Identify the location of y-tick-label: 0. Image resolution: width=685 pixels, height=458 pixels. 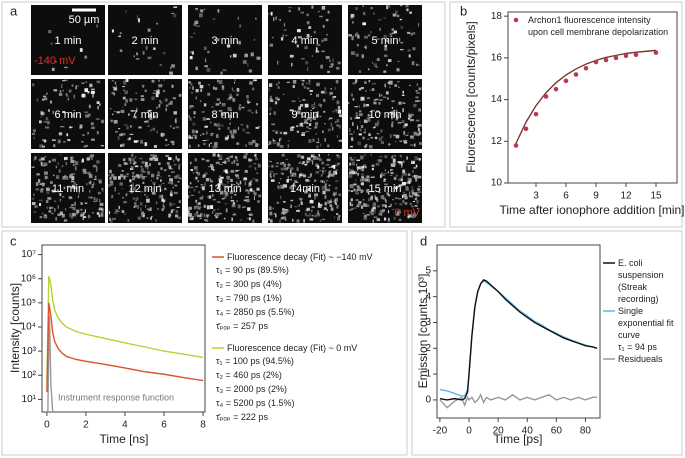
(428, 400).